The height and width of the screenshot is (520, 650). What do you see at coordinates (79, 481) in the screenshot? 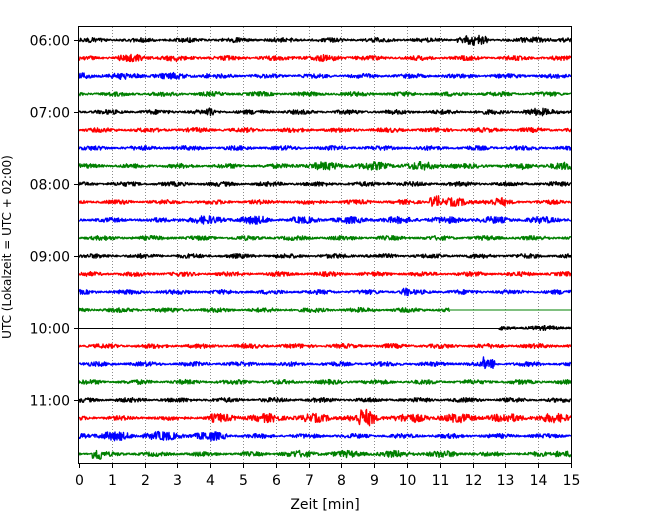
I see `x-tick-label: 0` at bounding box center [79, 481].